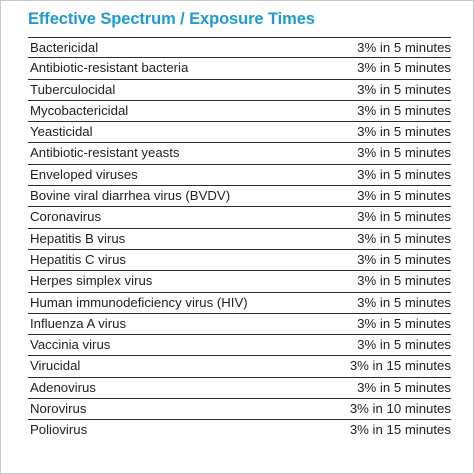 Image resolution: width=474 pixels, height=474 pixels. I want to click on organism-label: Human immunodeficiency virus (HIV), so click(139, 302).